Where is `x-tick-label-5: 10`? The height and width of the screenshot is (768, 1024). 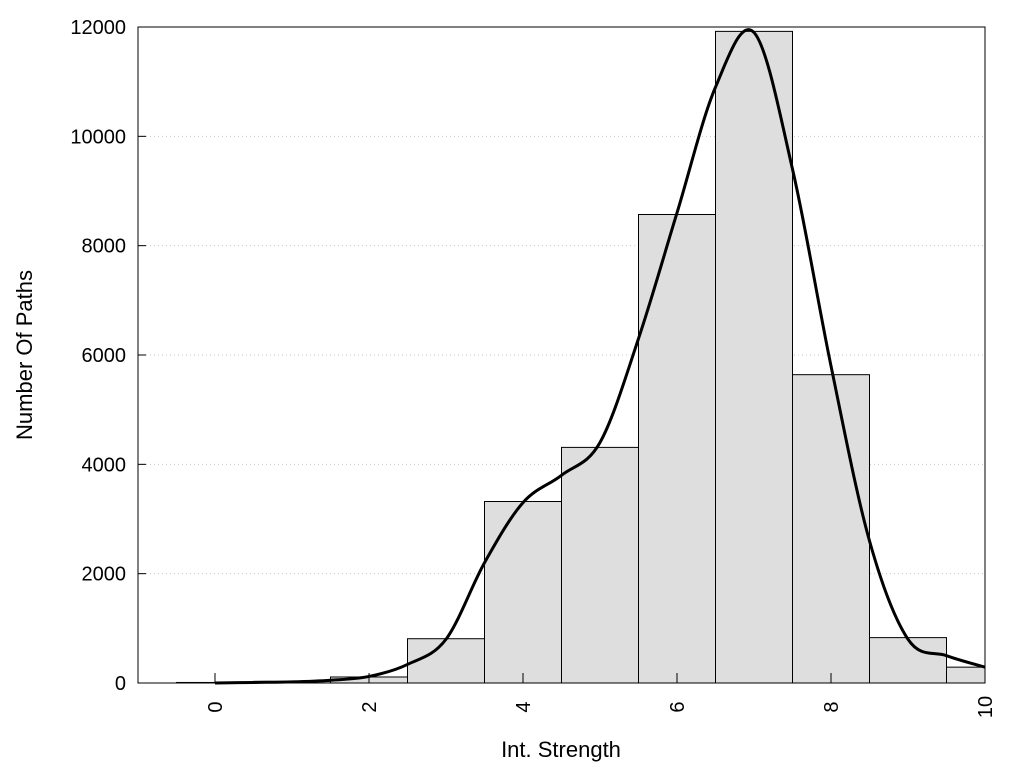 x-tick-label-5: 10 is located at coordinates (986, 707).